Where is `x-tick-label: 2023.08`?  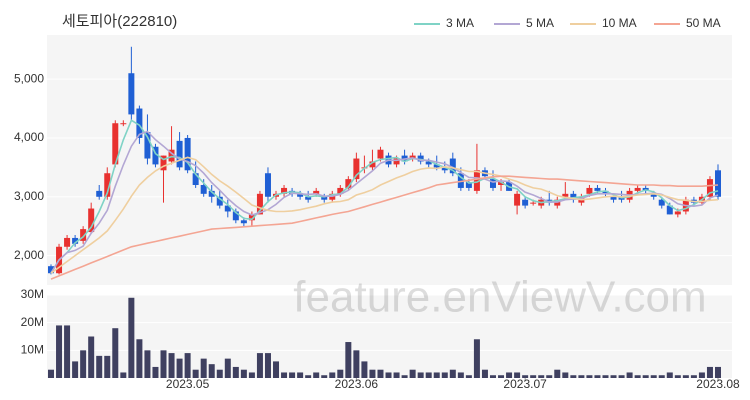 x-tick-label: 2023.08 is located at coordinates (718, 384).